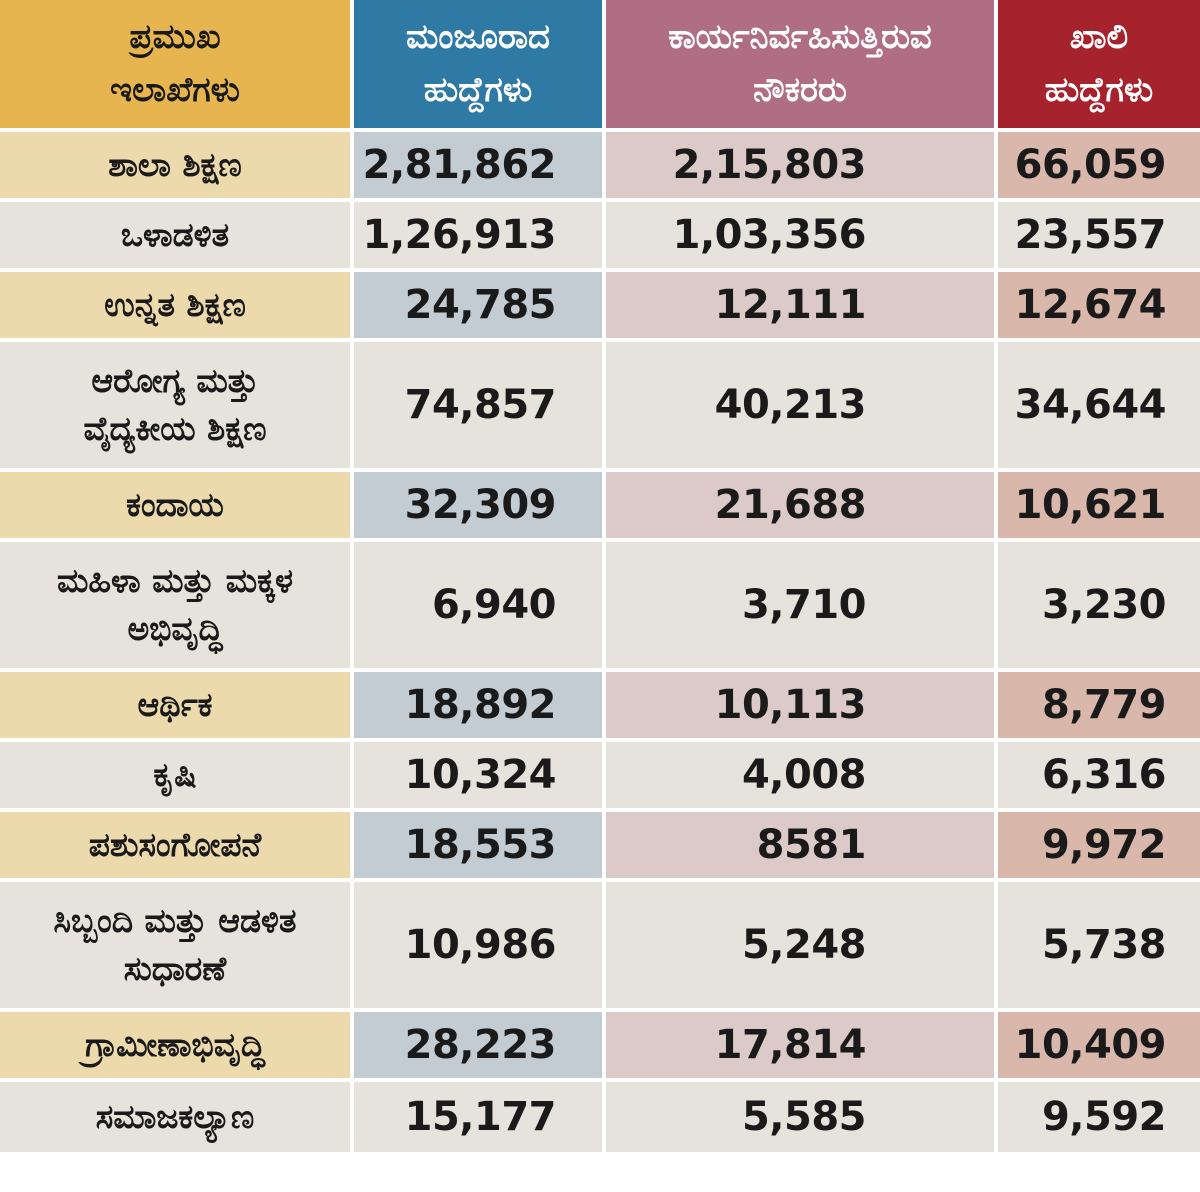  What do you see at coordinates (1099, 847) in the screenshot?
I see `vacant-cell: 9,972` at bounding box center [1099, 847].